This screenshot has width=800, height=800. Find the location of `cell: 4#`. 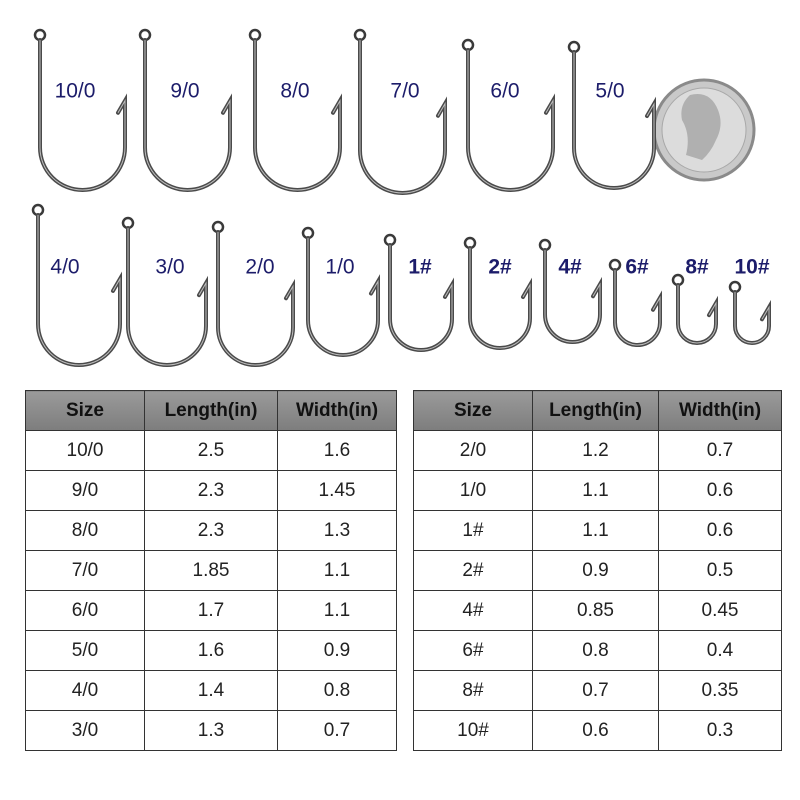

cell: 4# is located at coordinates (473, 610).